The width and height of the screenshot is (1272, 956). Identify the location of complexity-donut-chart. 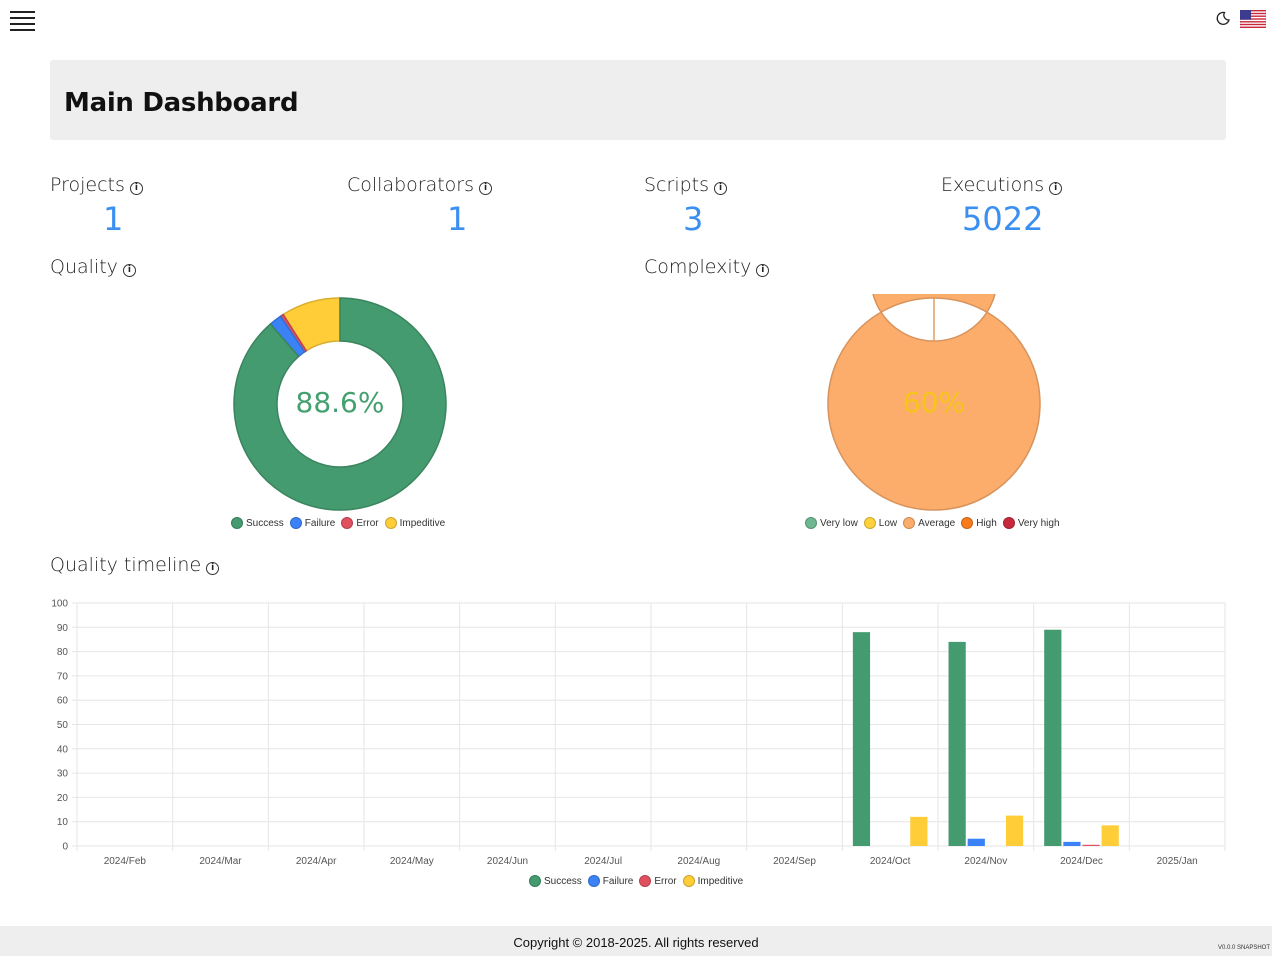
(934, 404).